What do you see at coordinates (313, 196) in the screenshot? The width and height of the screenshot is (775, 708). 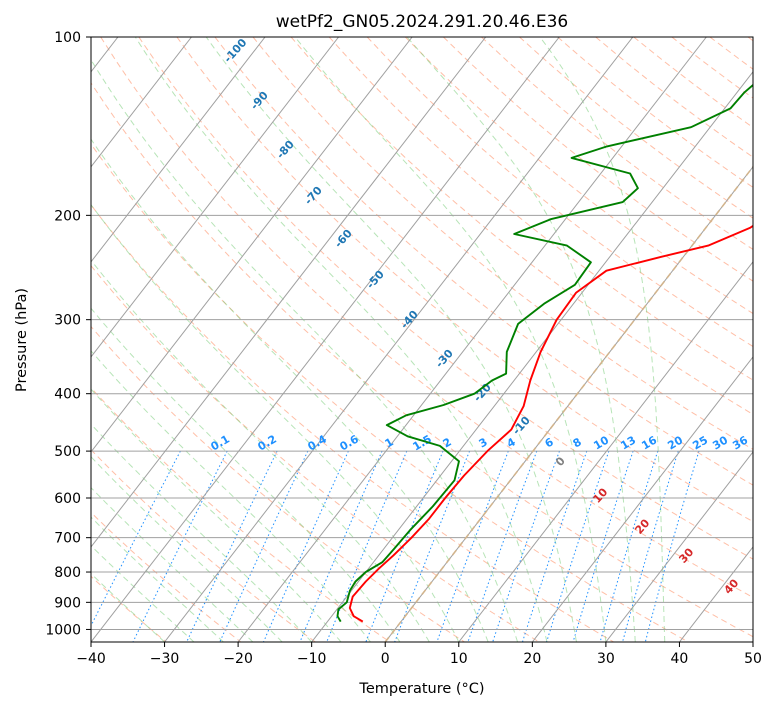 I see `isotherm-label: -70` at bounding box center [313, 196].